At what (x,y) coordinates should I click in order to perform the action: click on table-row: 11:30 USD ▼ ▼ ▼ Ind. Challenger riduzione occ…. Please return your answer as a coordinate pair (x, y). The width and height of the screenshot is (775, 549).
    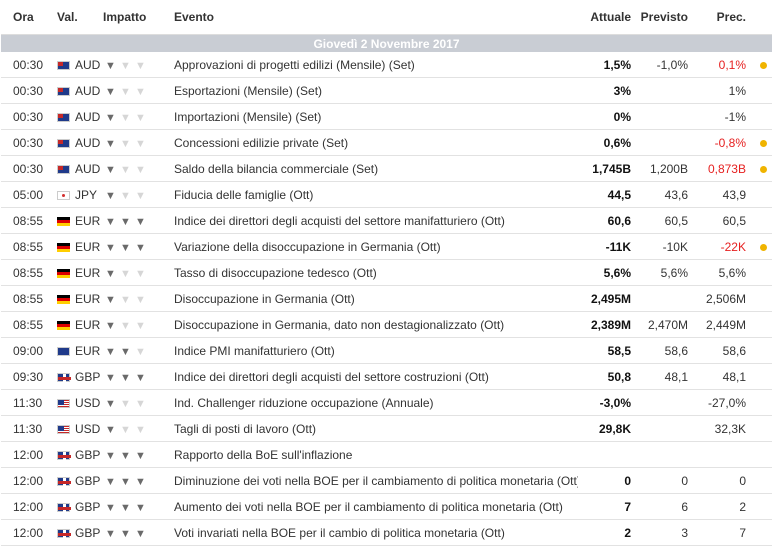
    Looking at the image, I should click on (386, 402).